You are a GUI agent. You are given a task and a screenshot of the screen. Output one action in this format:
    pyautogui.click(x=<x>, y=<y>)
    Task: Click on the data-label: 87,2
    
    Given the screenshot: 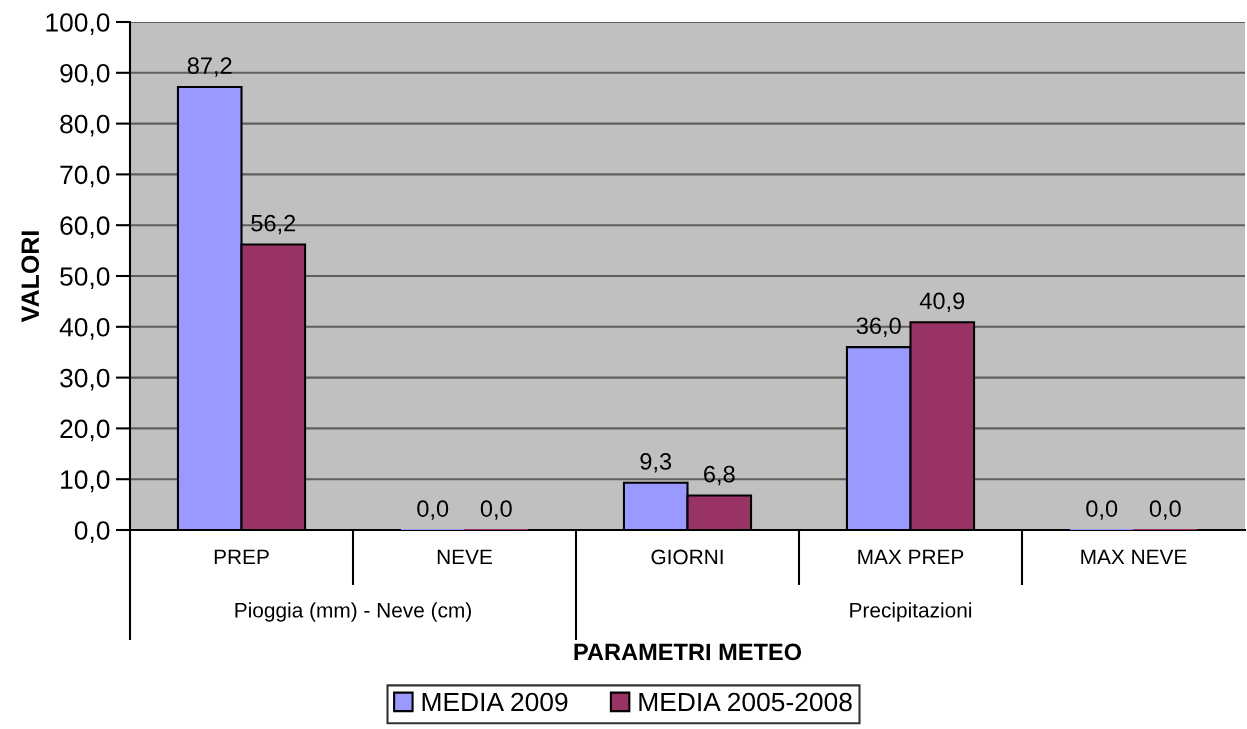 What is the action you would take?
    pyautogui.click(x=209, y=67)
    